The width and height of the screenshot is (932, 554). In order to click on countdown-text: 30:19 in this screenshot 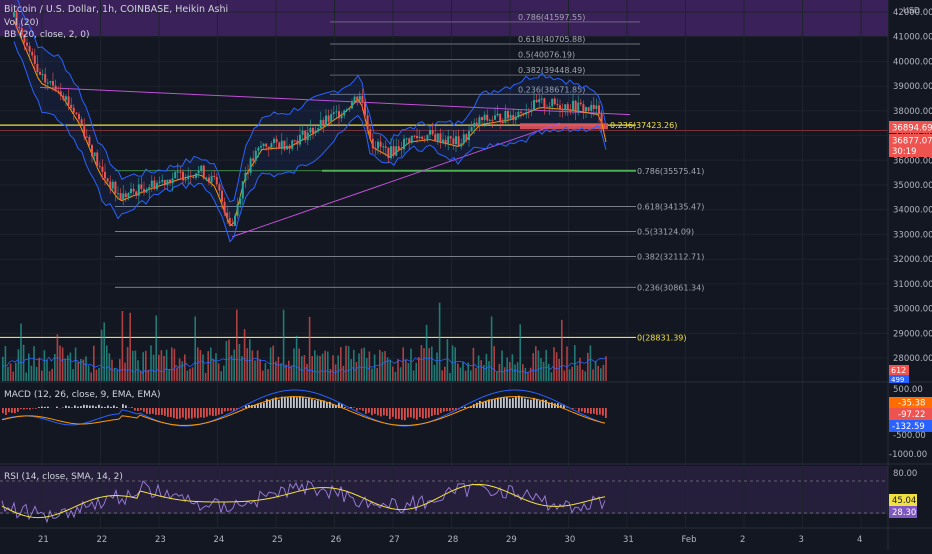, I will do `click(904, 152)`.